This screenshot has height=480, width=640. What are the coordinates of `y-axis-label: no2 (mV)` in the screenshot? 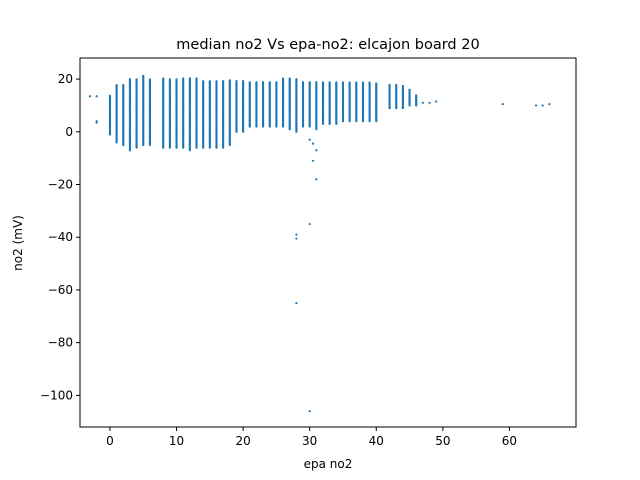 It's located at (18, 243).